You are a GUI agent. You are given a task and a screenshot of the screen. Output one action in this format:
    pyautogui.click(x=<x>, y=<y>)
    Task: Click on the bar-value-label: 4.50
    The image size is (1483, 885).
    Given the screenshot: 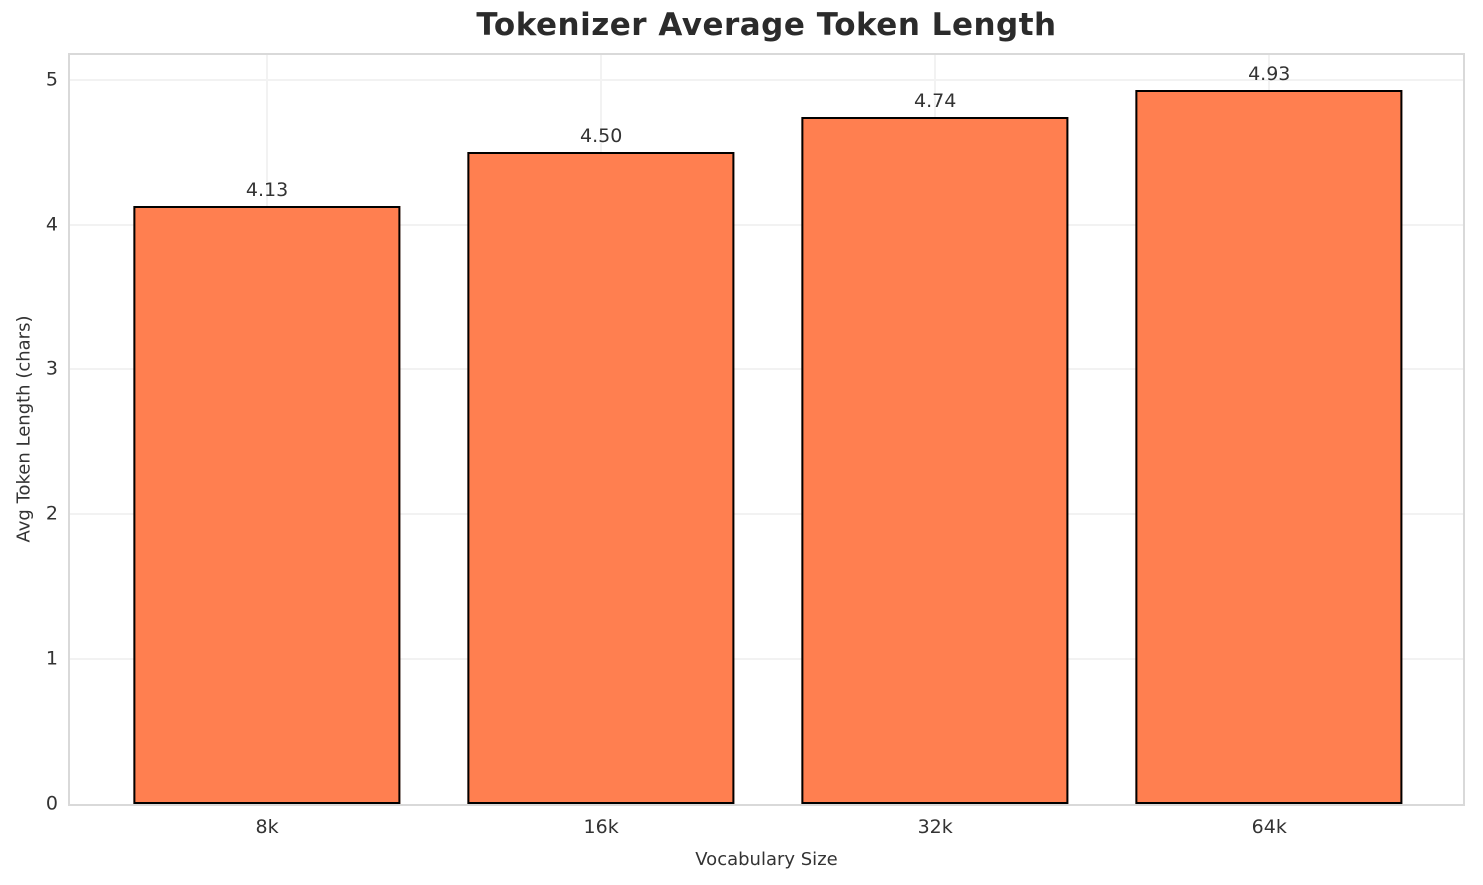 What is the action you would take?
    pyautogui.click(x=601, y=136)
    